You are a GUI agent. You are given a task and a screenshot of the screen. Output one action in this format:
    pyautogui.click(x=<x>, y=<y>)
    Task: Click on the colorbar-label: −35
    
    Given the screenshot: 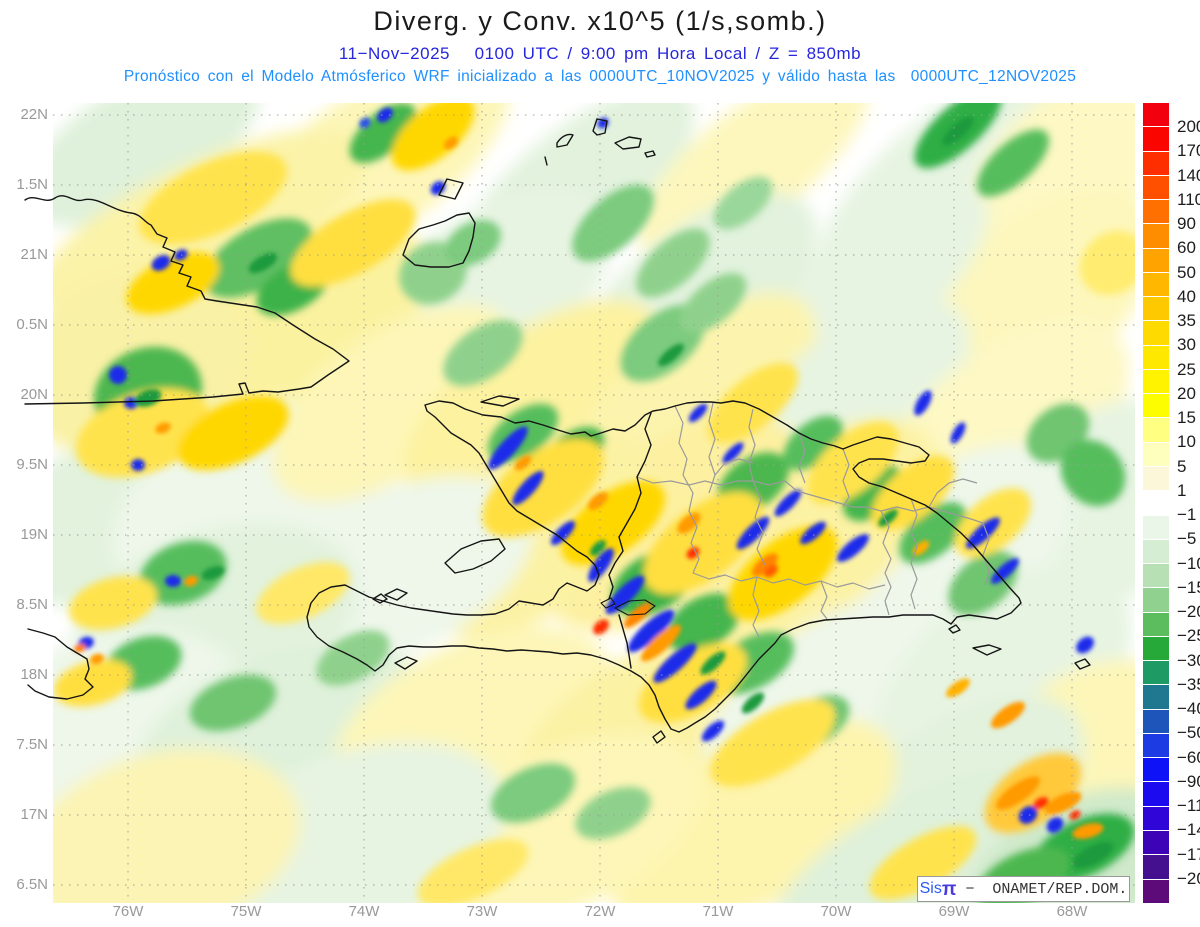 What is the action you would take?
    pyautogui.click(x=1188, y=684)
    